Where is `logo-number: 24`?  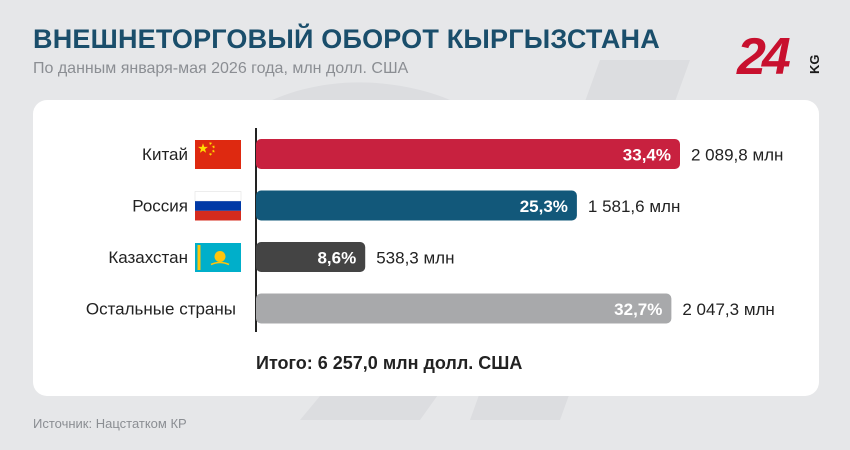 logo-number: 24 is located at coordinates (763, 54).